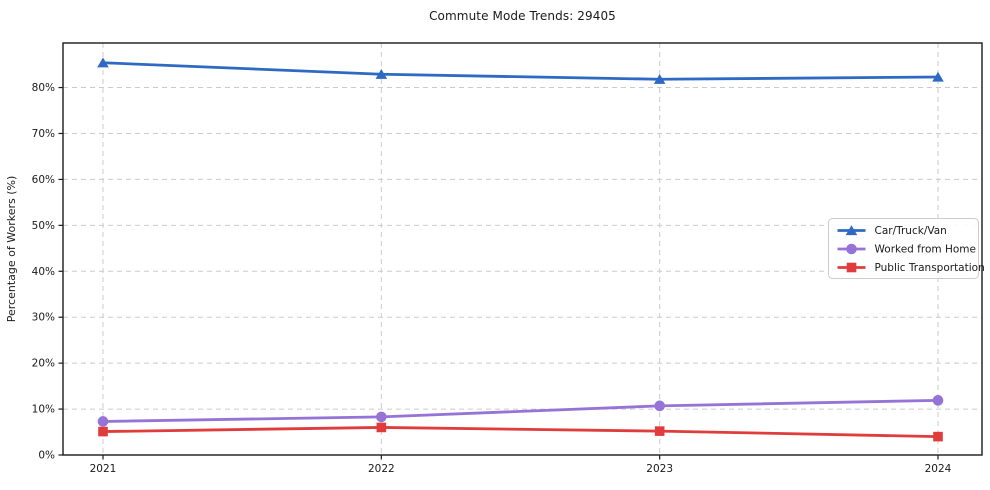 Image resolution: width=990 pixels, height=490 pixels. I want to click on y-tick-label: 70%, so click(43, 134).